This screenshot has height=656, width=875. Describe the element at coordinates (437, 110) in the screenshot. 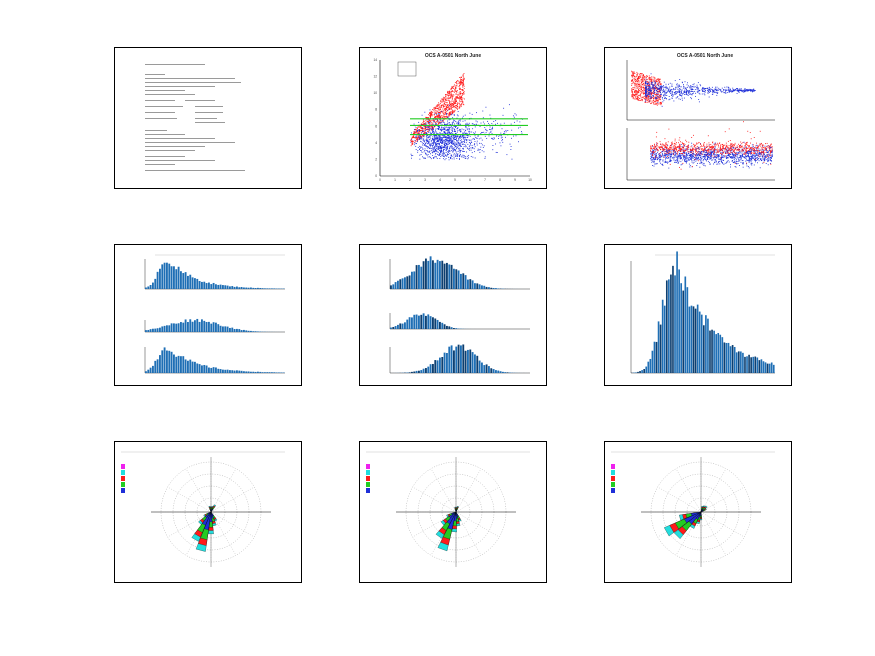

I see `series-red` at that location.